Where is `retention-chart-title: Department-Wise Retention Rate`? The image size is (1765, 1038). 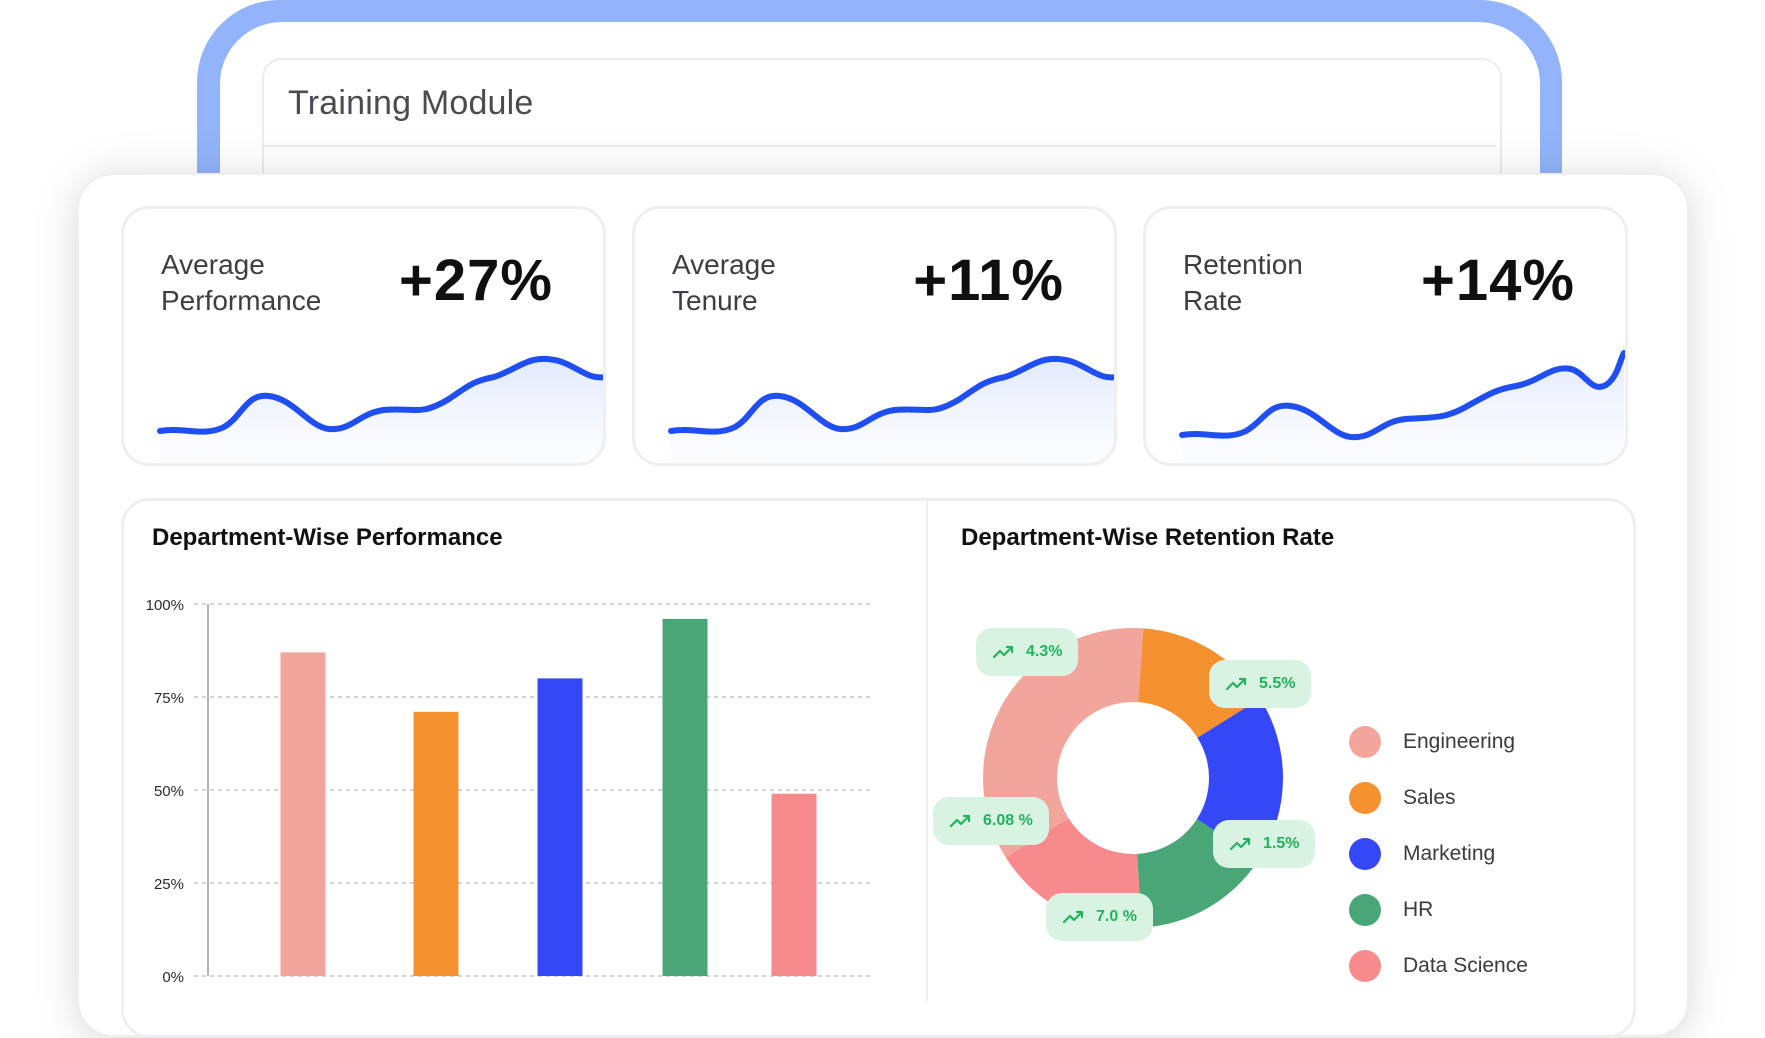
retention-chart-title: Department-Wise Retention Rate is located at coordinates (1148, 537).